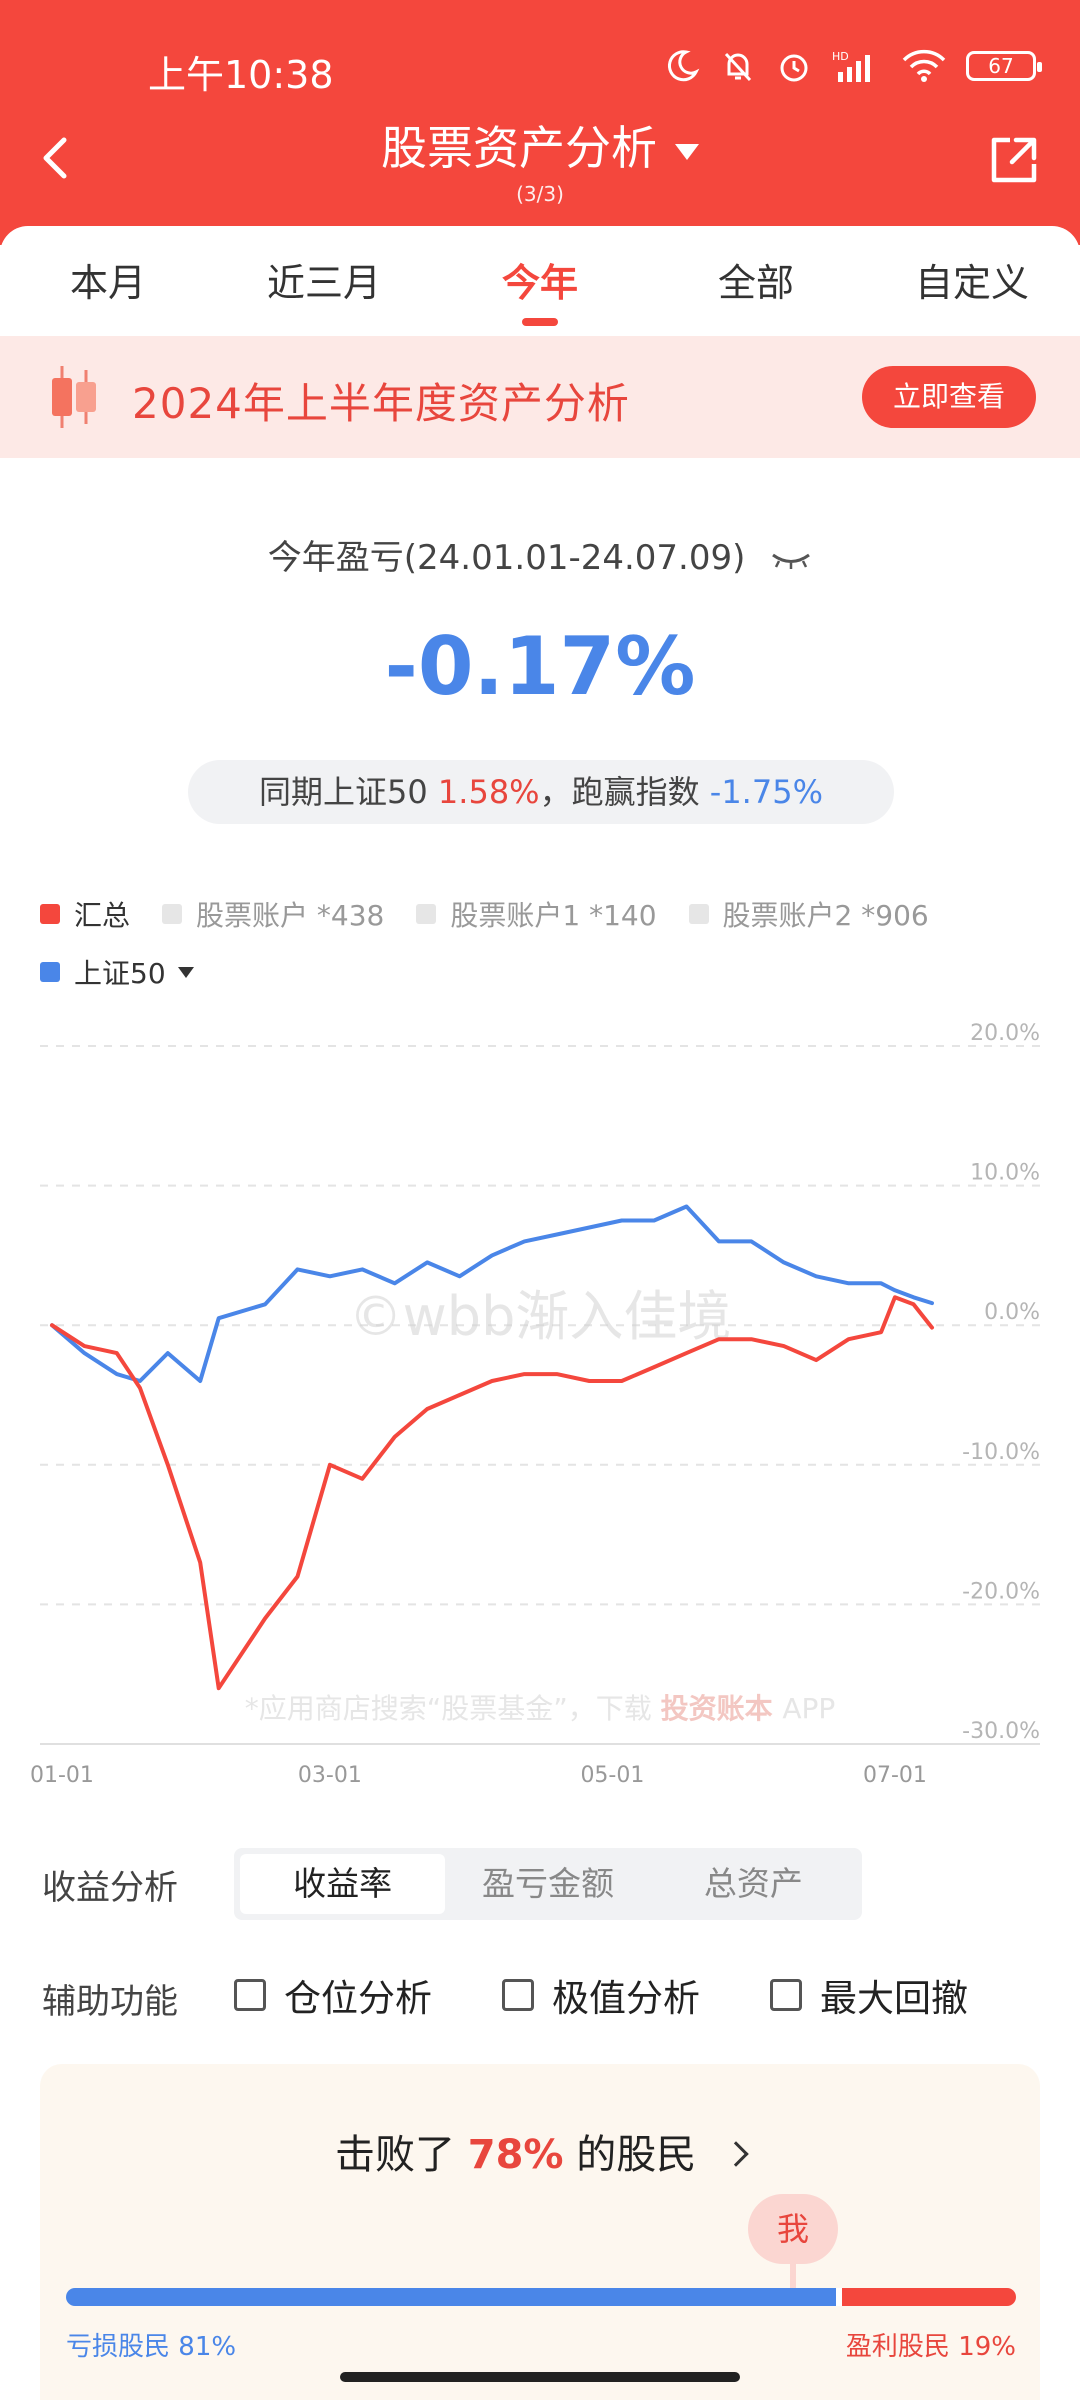 This screenshot has height=2400, width=1080. I want to click on period-label-row: 今年盈亏(24.01.01-24.07.09), so click(540, 554).